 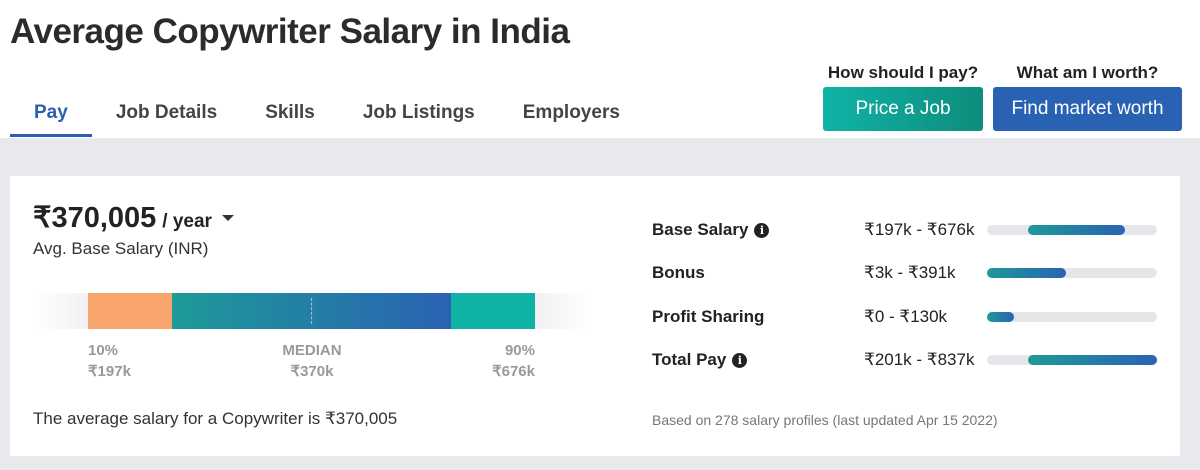 What do you see at coordinates (227, 217) in the screenshot?
I see `caret-down-icon` at bounding box center [227, 217].